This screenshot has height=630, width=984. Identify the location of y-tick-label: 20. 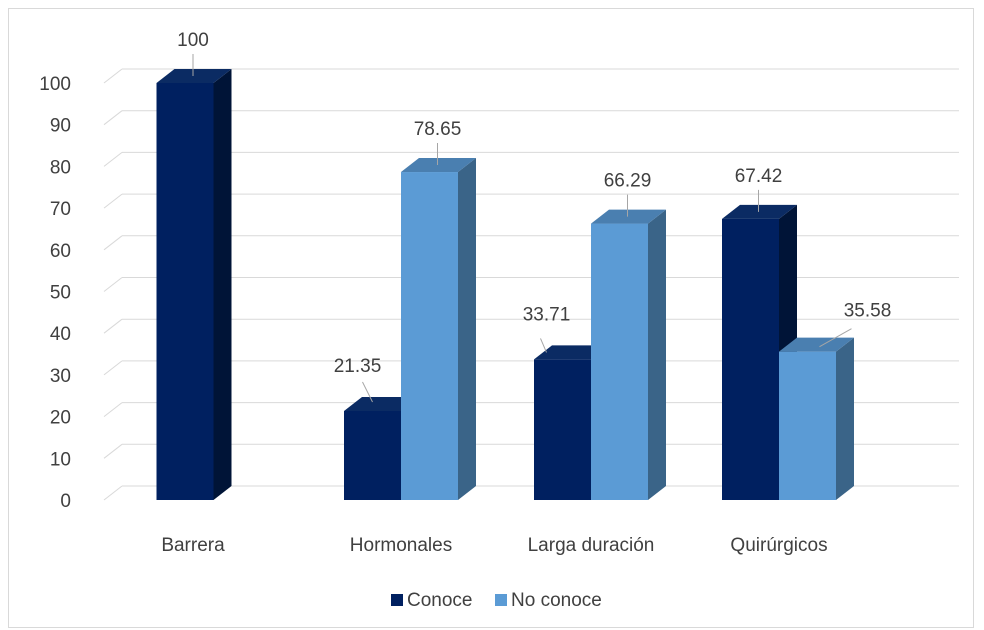
(60, 418).